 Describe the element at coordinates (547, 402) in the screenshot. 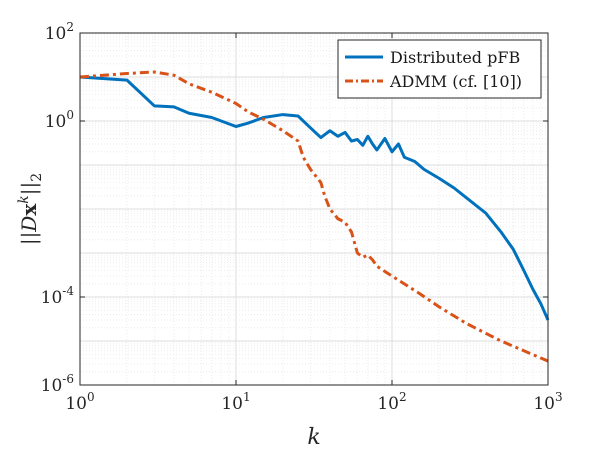

I see `x-tick-label: 10³` at that location.